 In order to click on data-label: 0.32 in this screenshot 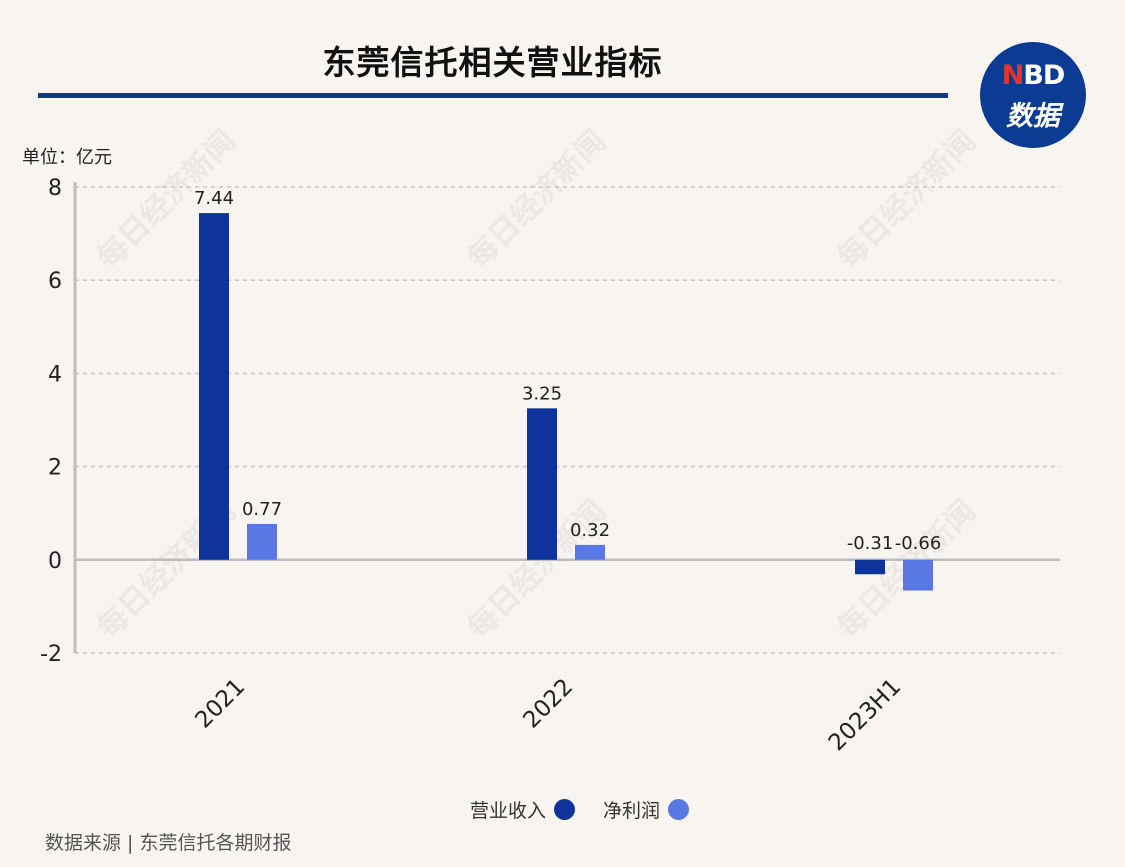, I will do `click(590, 530)`.